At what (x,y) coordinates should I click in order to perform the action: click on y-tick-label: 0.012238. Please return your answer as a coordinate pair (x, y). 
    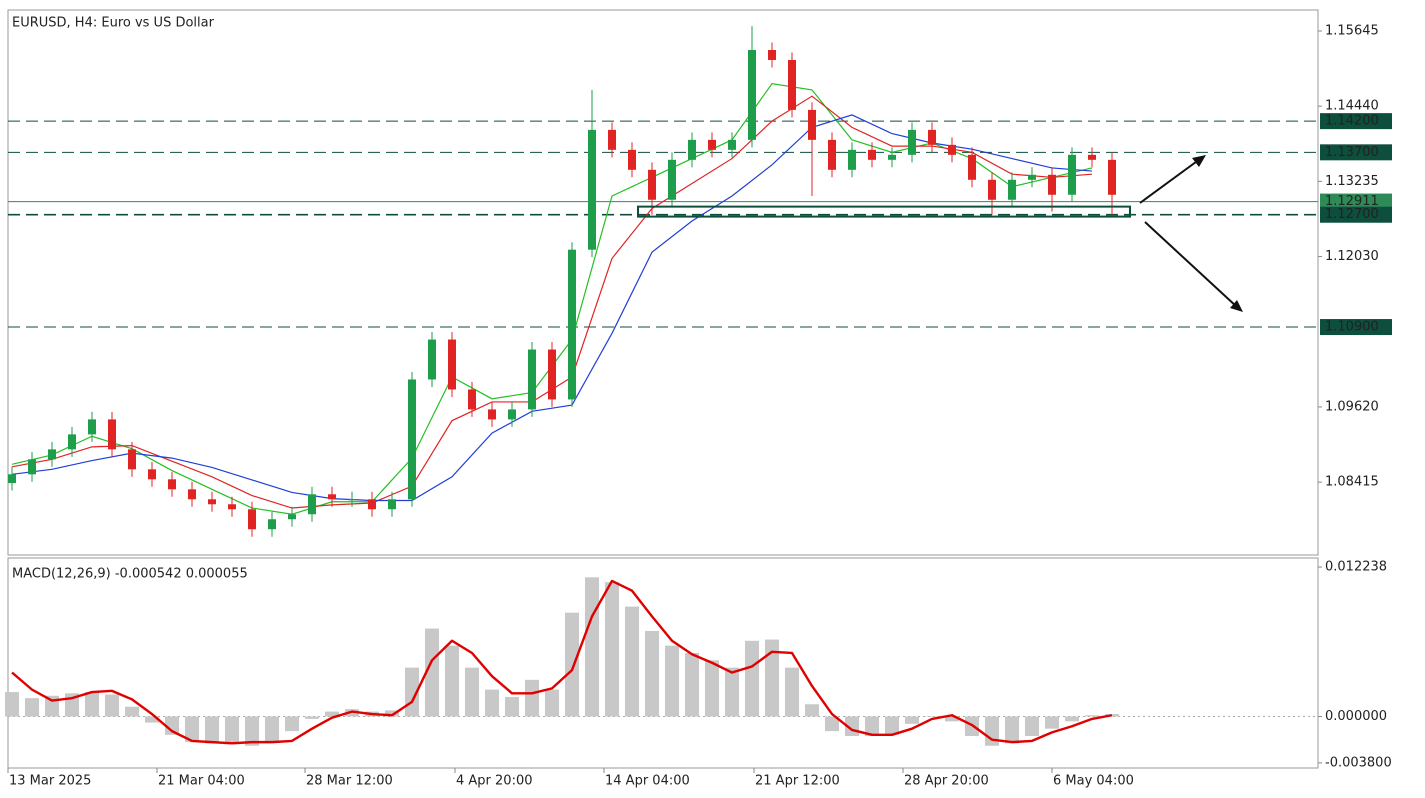
    Looking at the image, I should click on (1356, 567).